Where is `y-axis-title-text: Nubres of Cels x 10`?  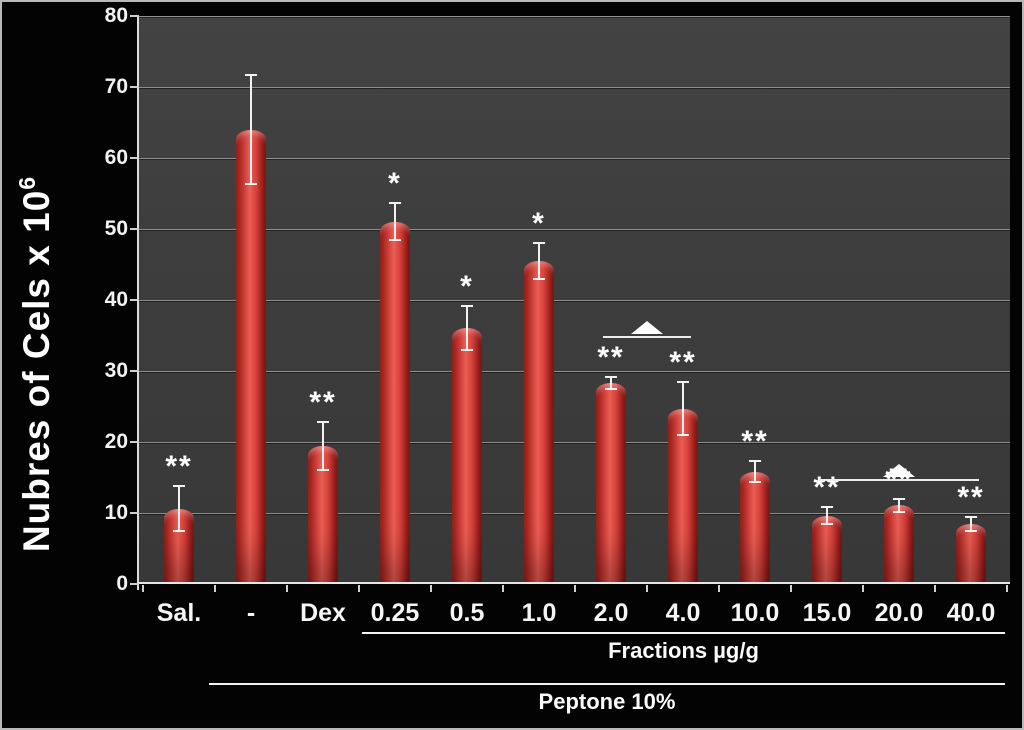 y-axis-title-text: Nubres of Cels x 10 is located at coordinates (36, 371).